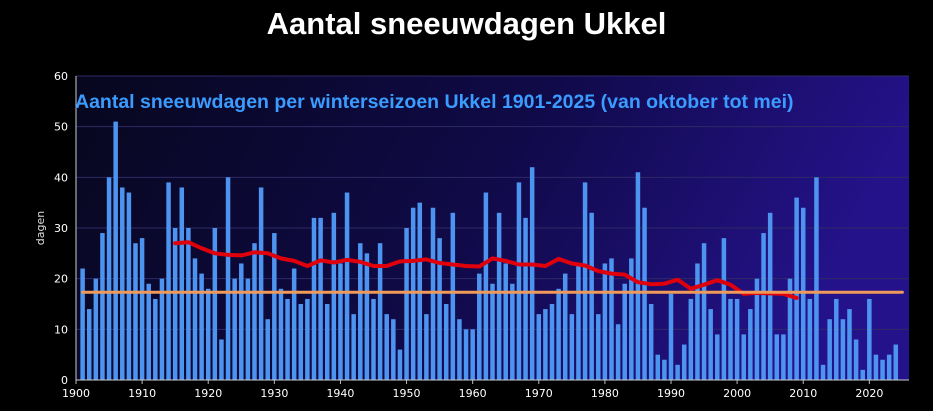 The image size is (933, 411). What do you see at coordinates (61, 329) in the screenshot?
I see `y-tick-label: 10` at bounding box center [61, 329].